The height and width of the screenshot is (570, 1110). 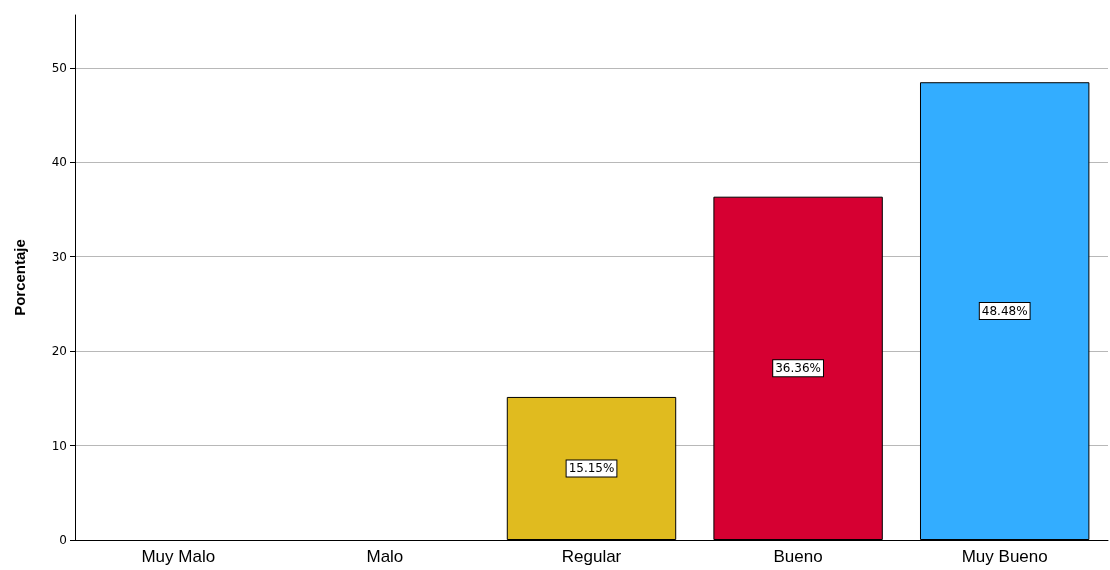 I want to click on y-tick-label: 20, so click(x=59, y=351).